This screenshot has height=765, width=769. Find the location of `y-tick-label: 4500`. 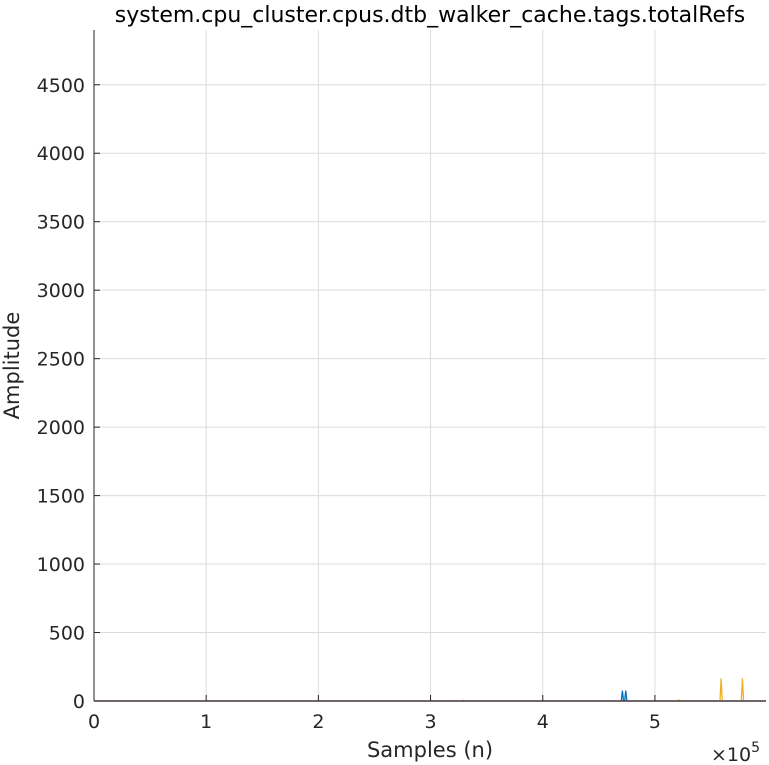

y-tick-label: 4500 is located at coordinates (61, 86).